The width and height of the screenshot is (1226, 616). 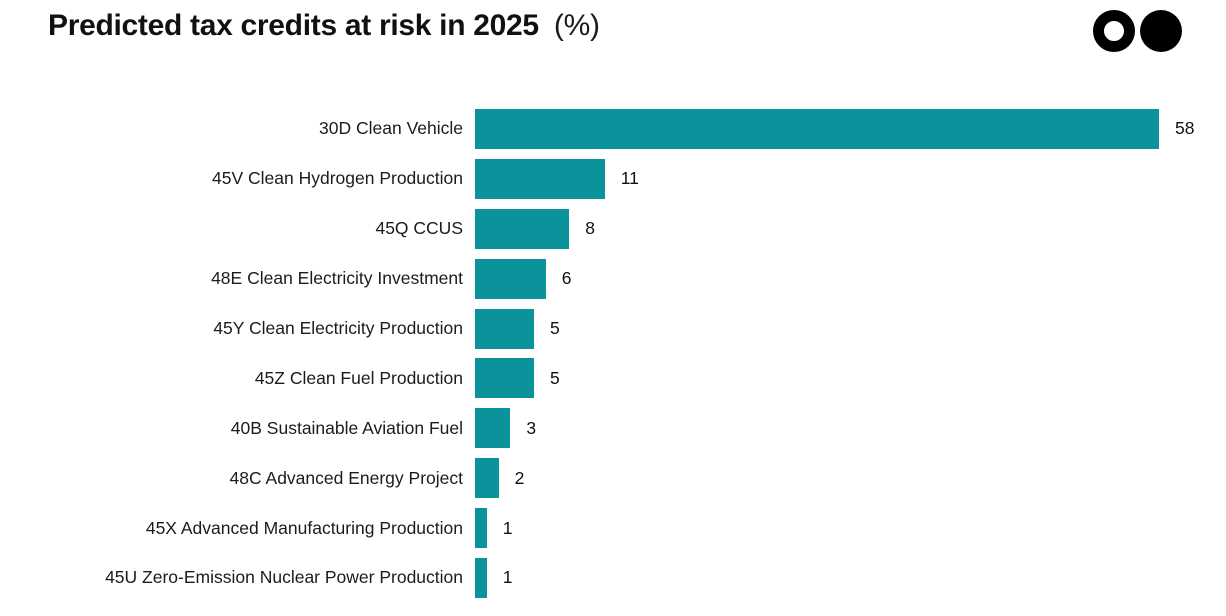 What do you see at coordinates (566, 278) in the screenshot?
I see `value-label: 6` at bounding box center [566, 278].